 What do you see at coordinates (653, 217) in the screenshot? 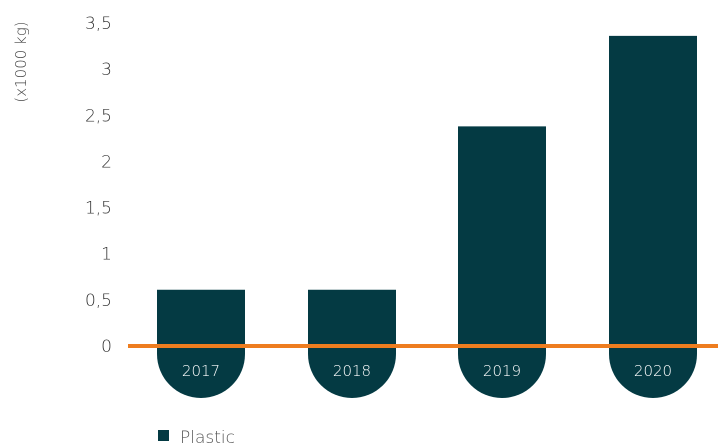
I see `bar-2020` at bounding box center [653, 217].